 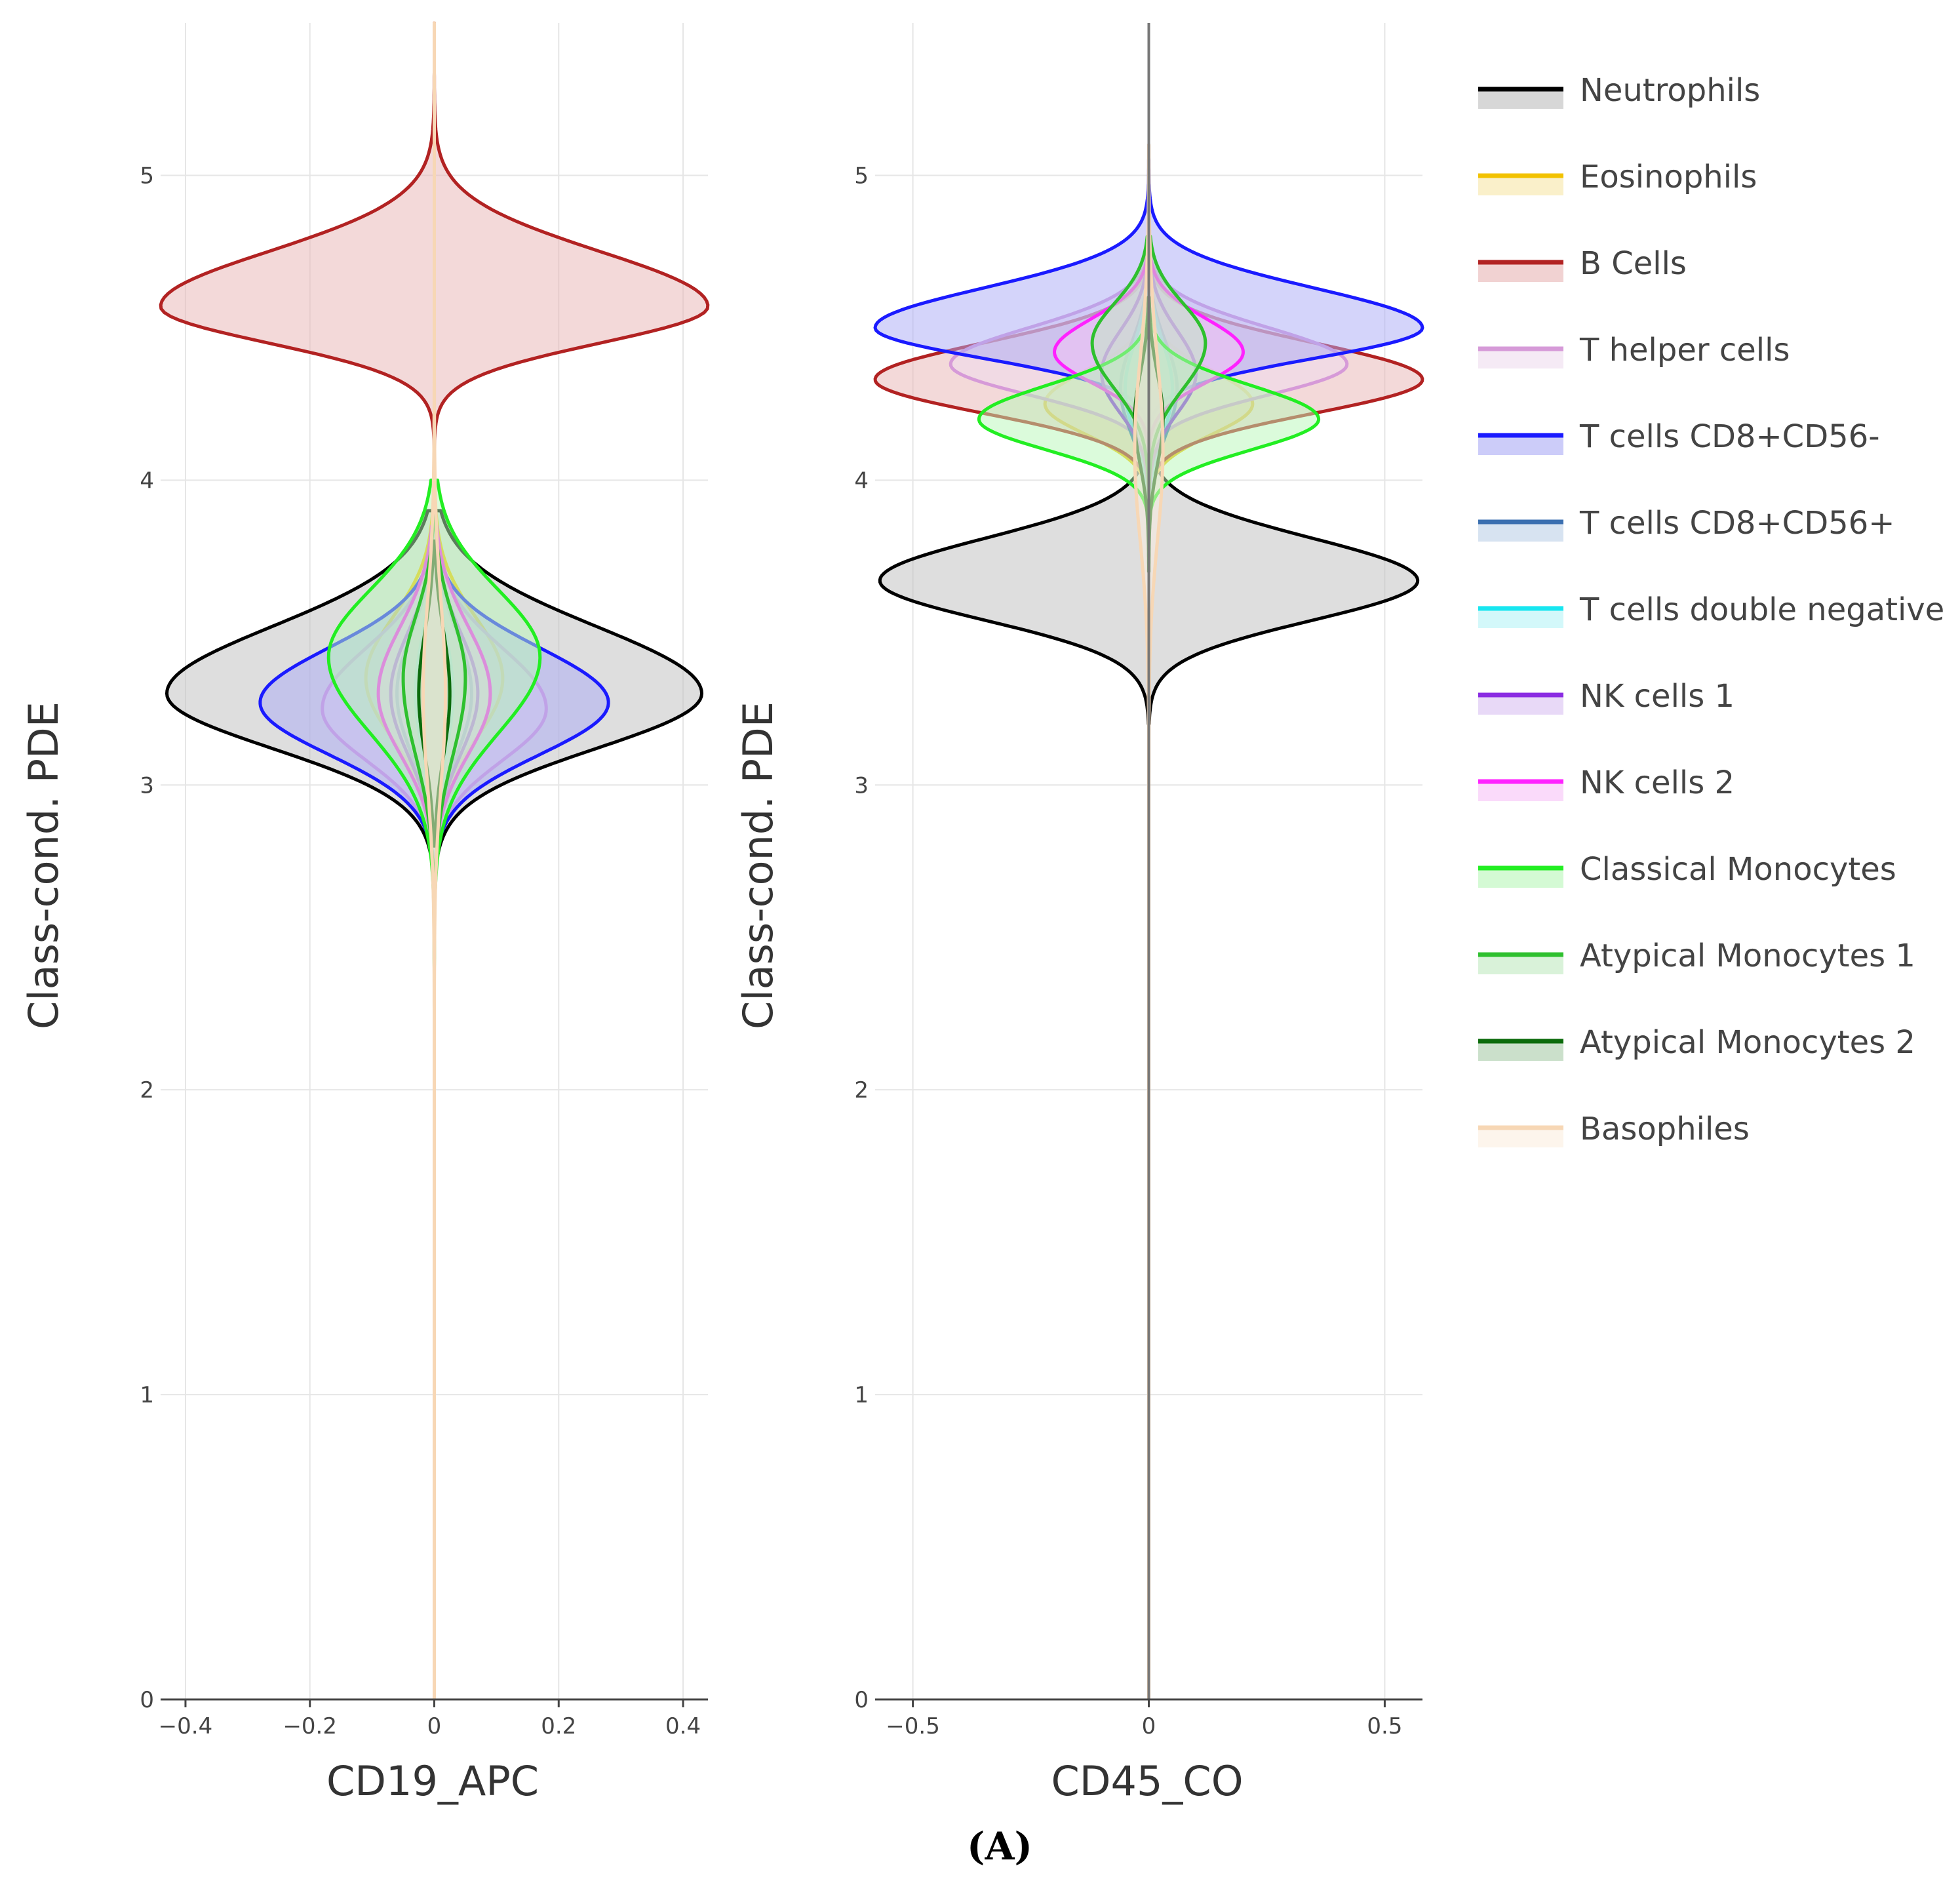 I want to click on legend-item-t-helper-cells: T helper cells, so click(x=1634, y=350).